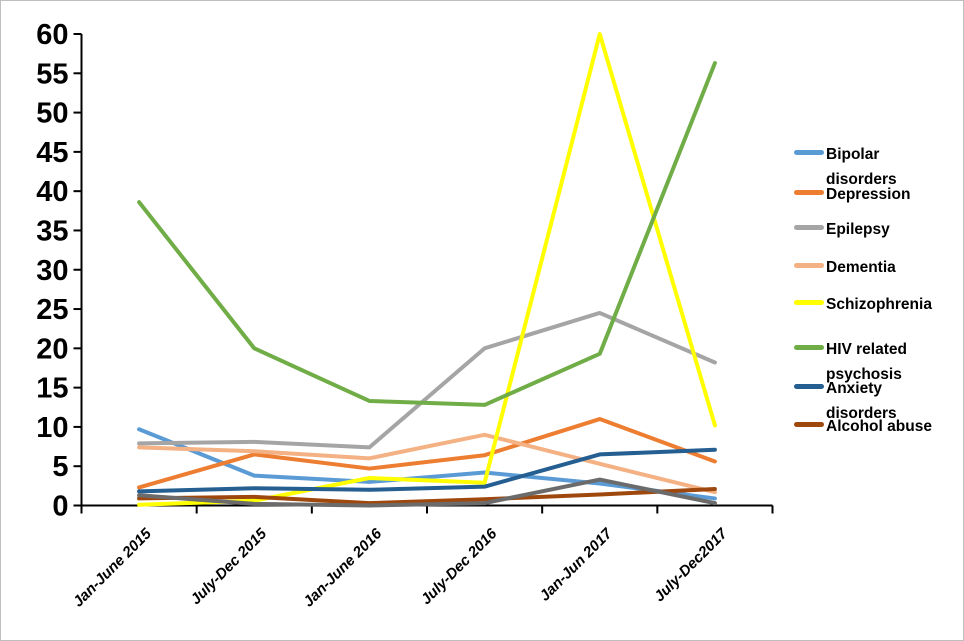 The image size is (964, 641). Describe the element at coordinates (52, 114) in the screenshot. I see `y-axis-tick-label: 50` at that location.